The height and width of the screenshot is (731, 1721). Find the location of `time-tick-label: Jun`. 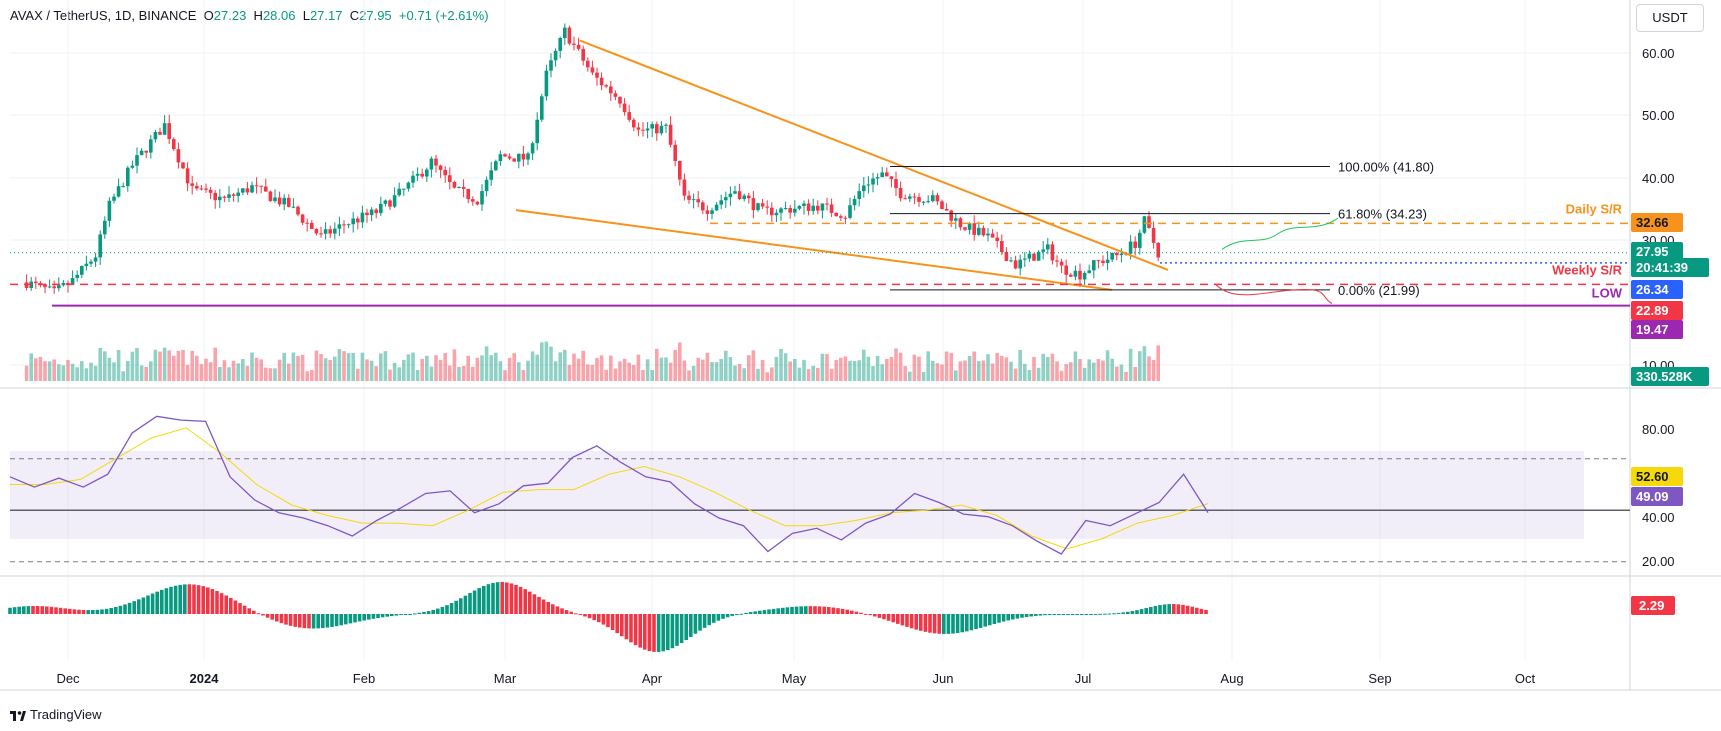

time-tick-label: Jun is located at coordinates (943, 678).